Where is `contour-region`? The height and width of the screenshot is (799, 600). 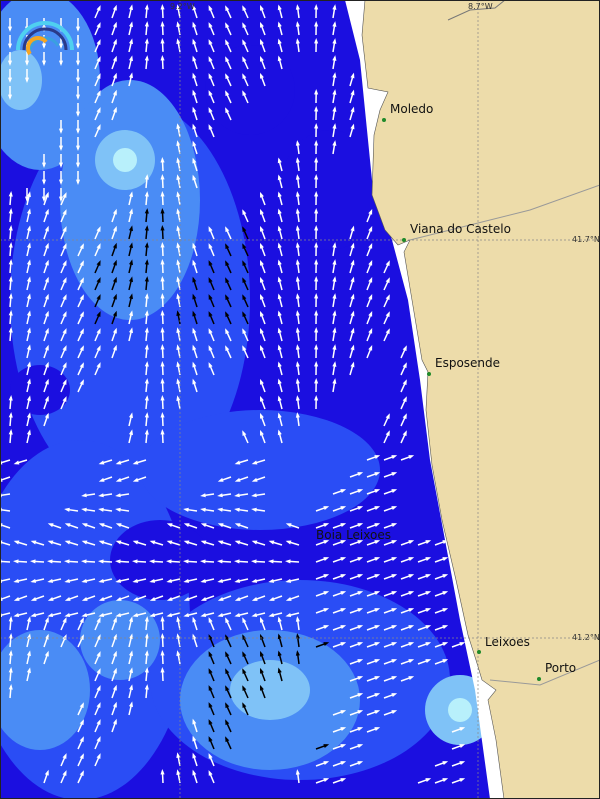
contour-region is located at coordinates (460, 710).